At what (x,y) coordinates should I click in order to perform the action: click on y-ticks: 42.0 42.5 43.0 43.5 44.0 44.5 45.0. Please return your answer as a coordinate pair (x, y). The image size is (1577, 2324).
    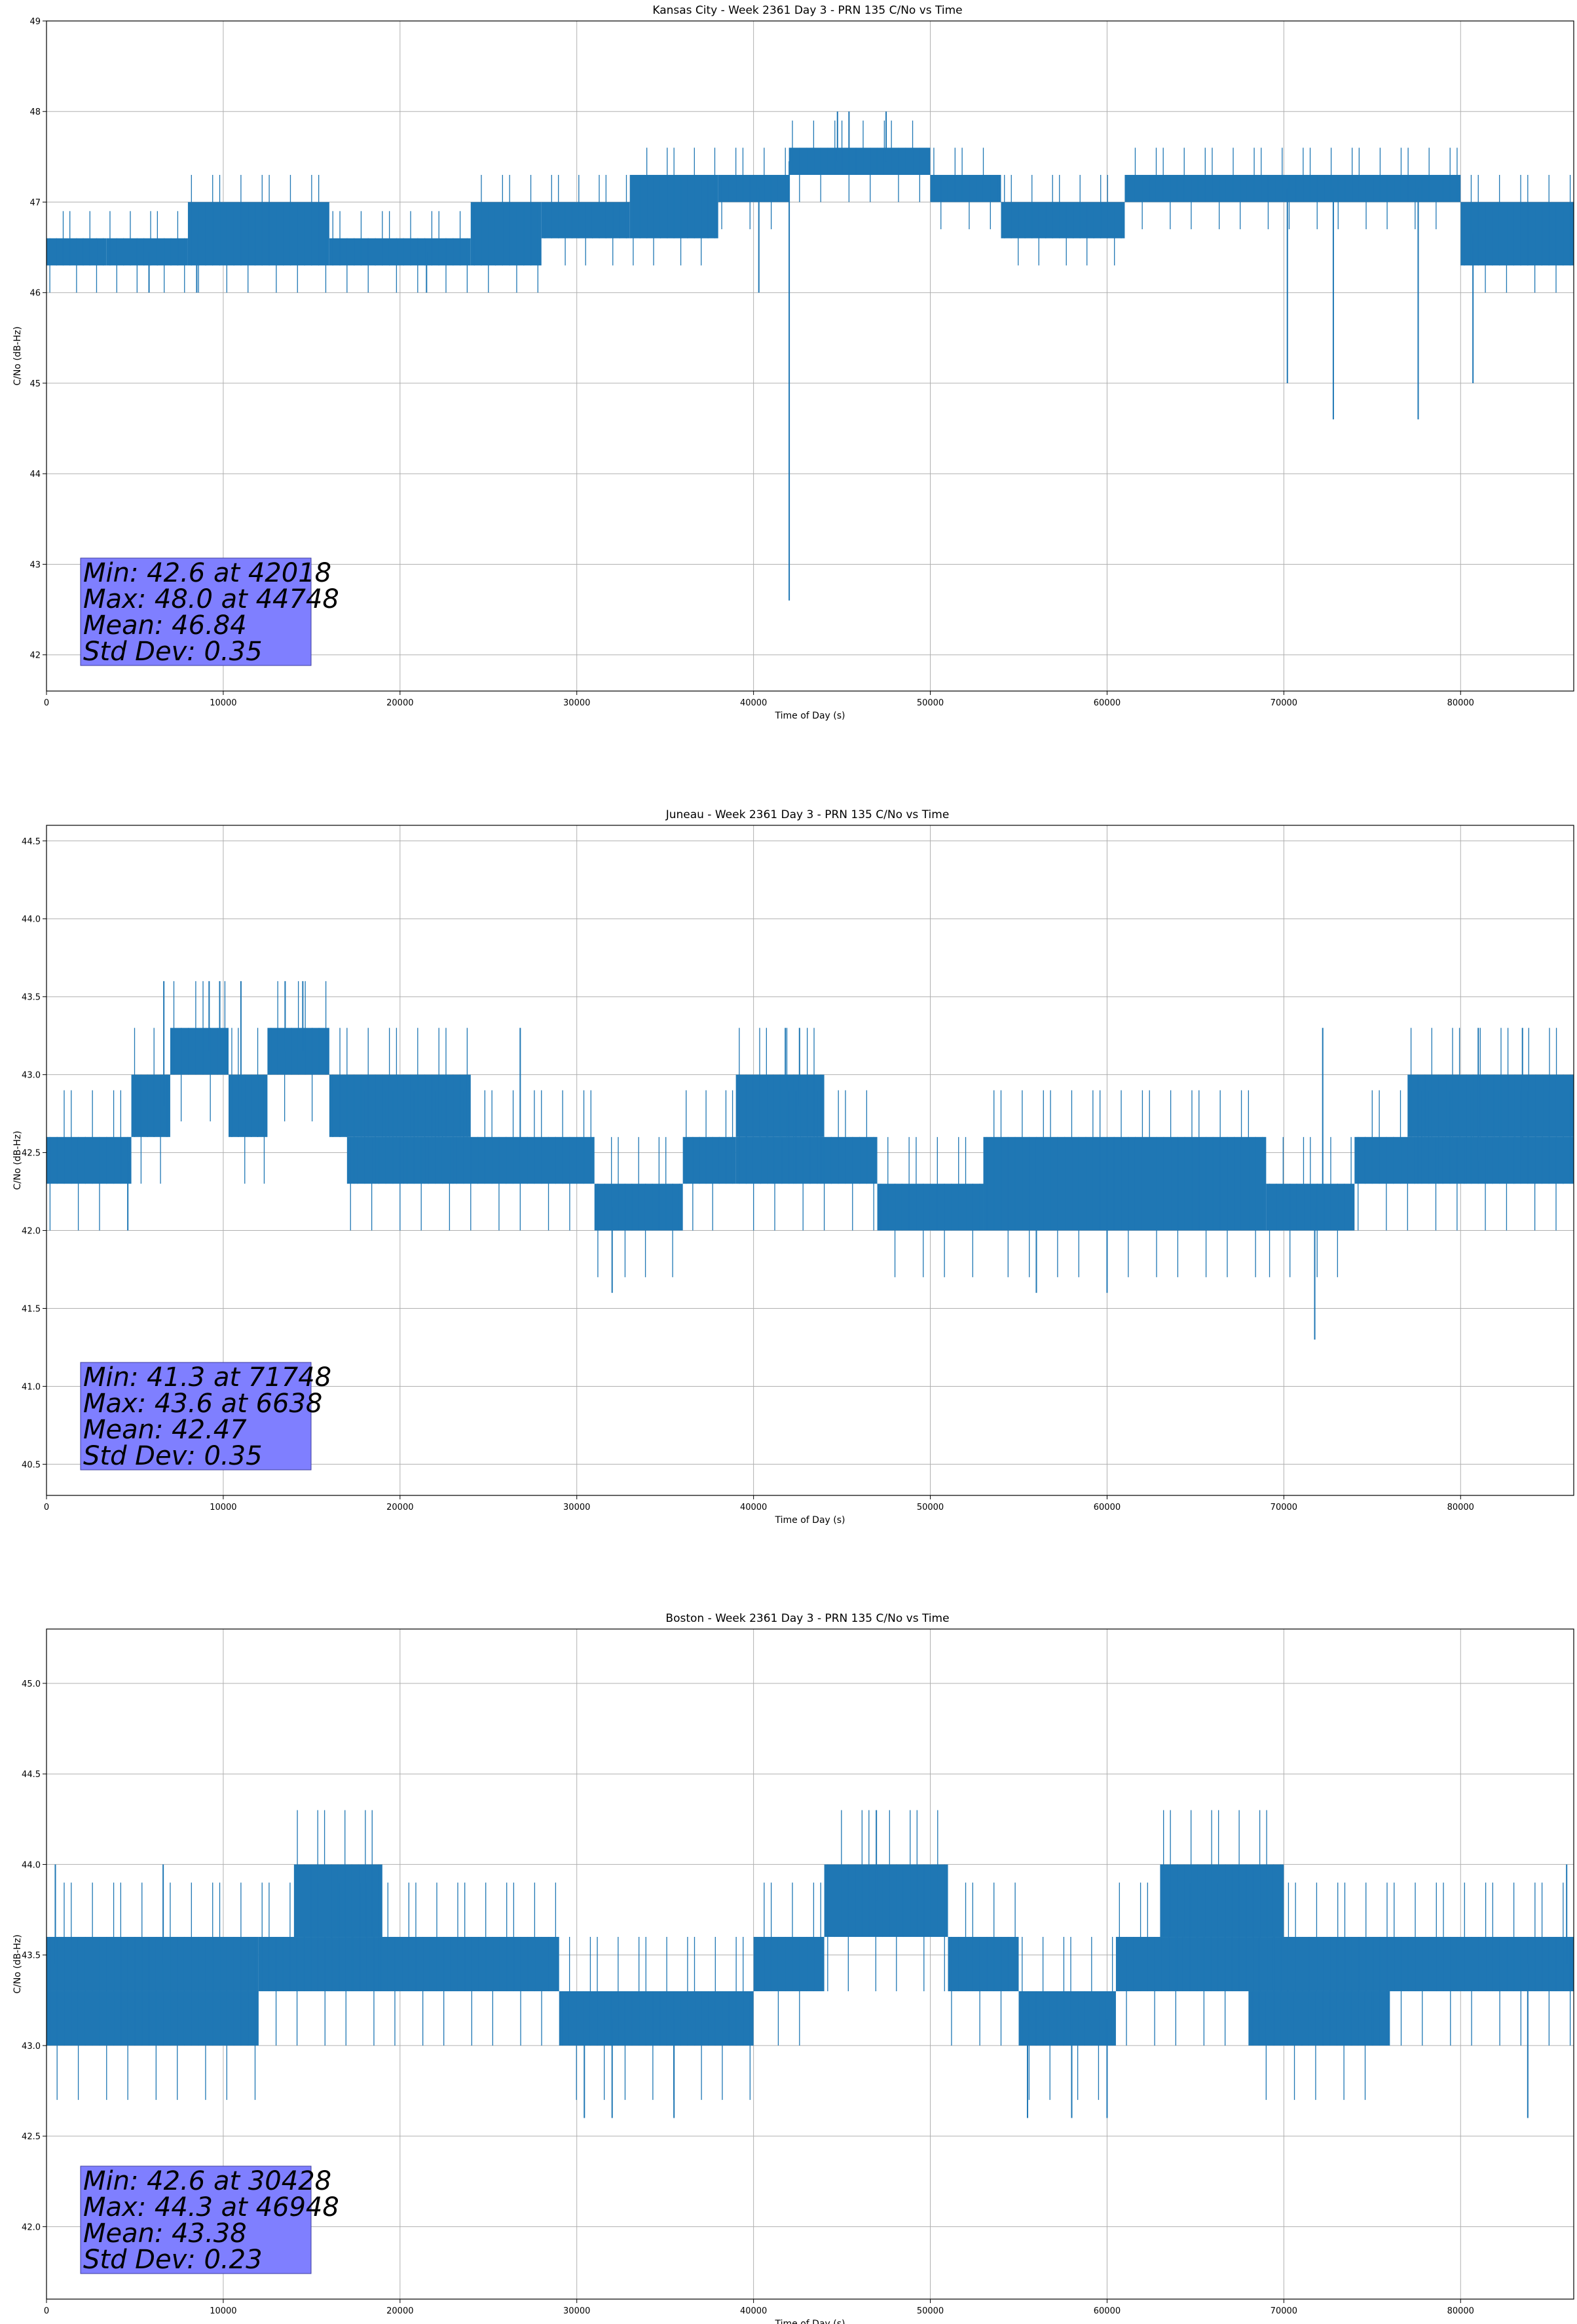
    Looking at the image, I should click on (34, 1955).